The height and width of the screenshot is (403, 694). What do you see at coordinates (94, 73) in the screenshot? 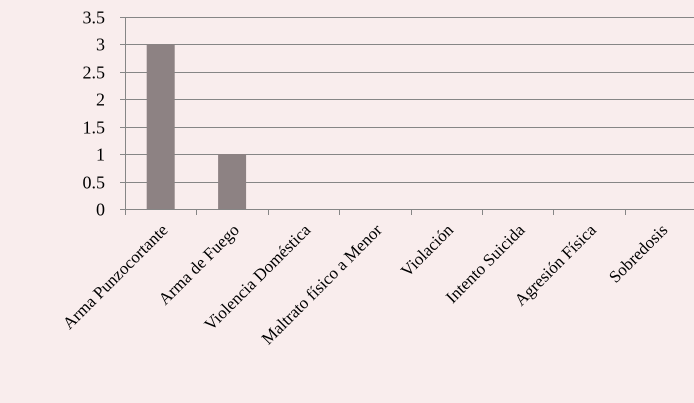
I see `y-tick-label: 2.5` at bounding box center [94, 73].